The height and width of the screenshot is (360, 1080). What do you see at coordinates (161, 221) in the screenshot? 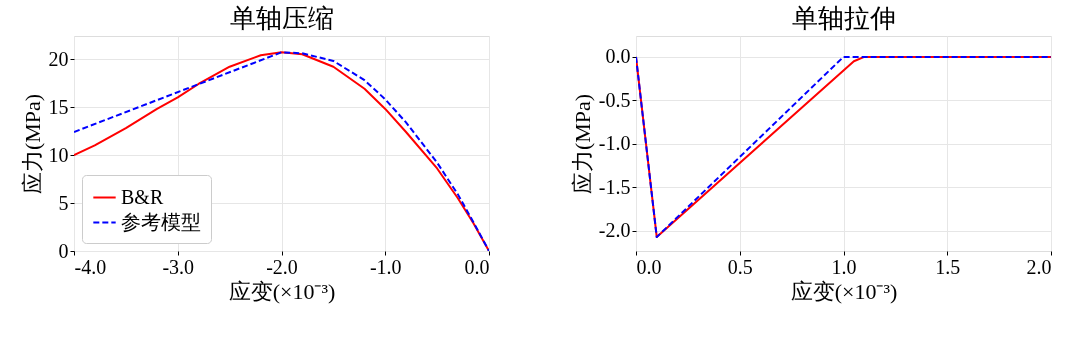
I see `legend-label: 参考模型` at bounding box center [161, 221].